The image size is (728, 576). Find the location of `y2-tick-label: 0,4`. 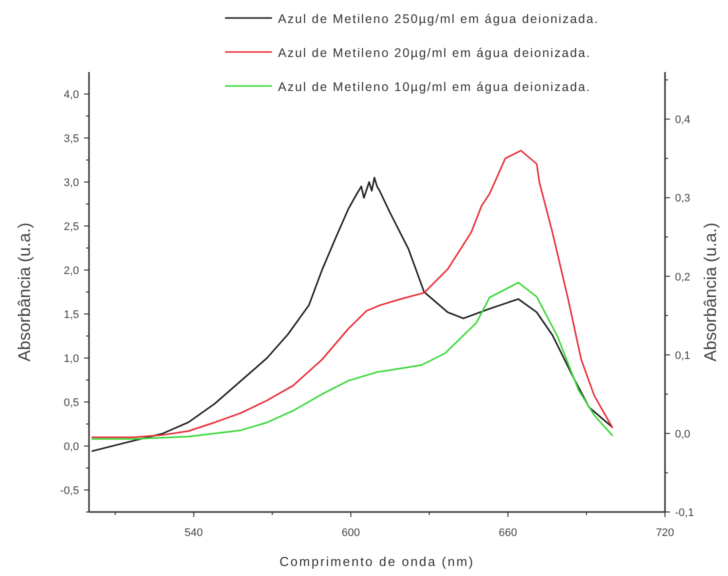

y2-tick-label: 0,4 is located at coordinates (682, 120).